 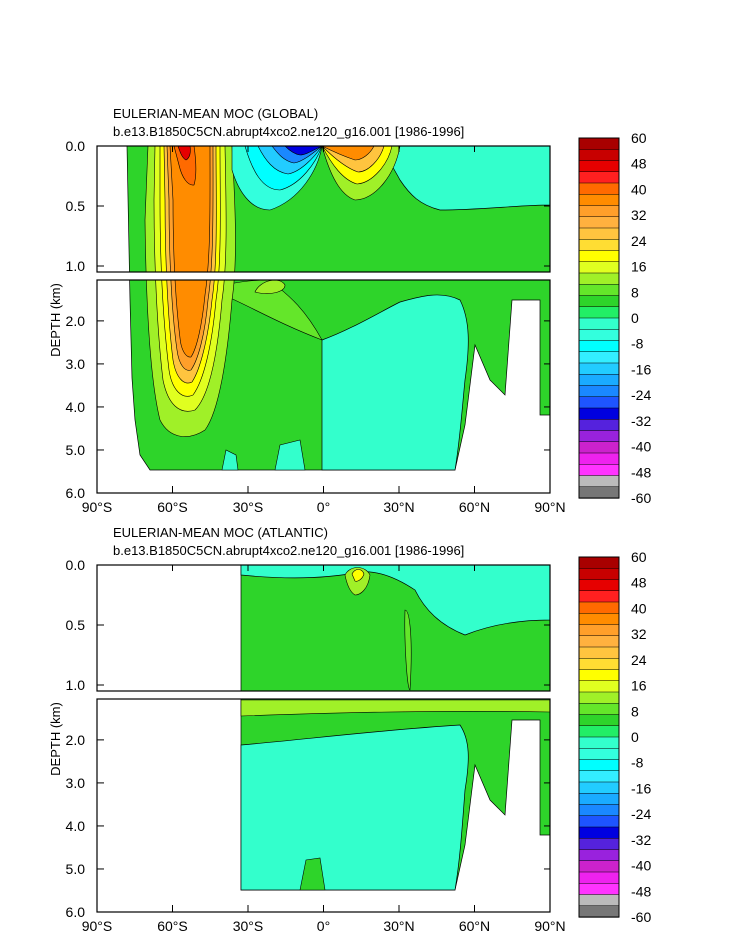 What do you see at coordinates (639, 583) in the screenshot?
I see `colorbar-label: 48` at bounding box center [639, 583].